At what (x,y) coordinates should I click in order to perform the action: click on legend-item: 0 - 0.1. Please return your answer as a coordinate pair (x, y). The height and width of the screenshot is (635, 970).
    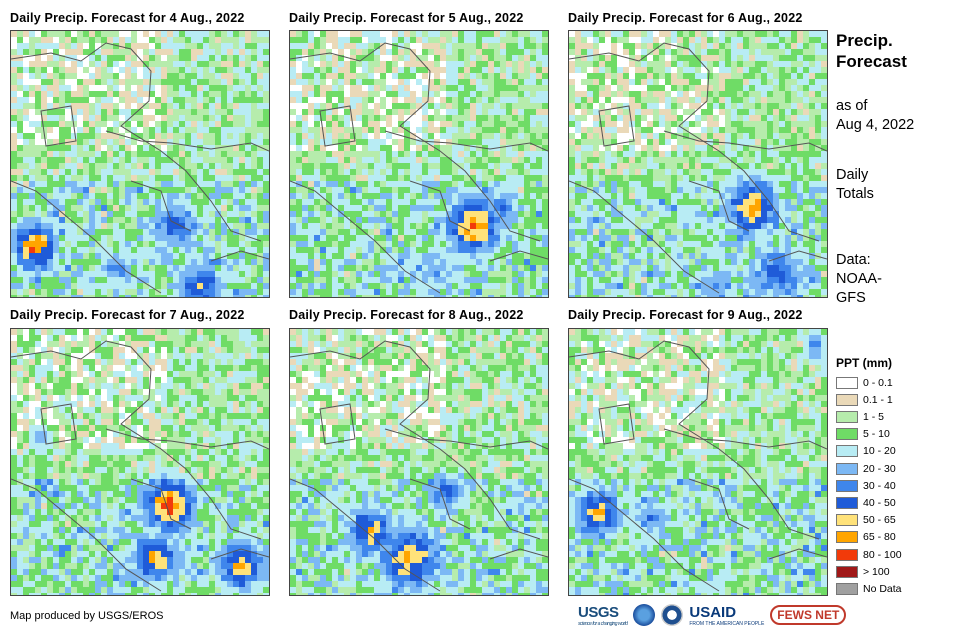
    Looking at the image, I should click on (864, 382).